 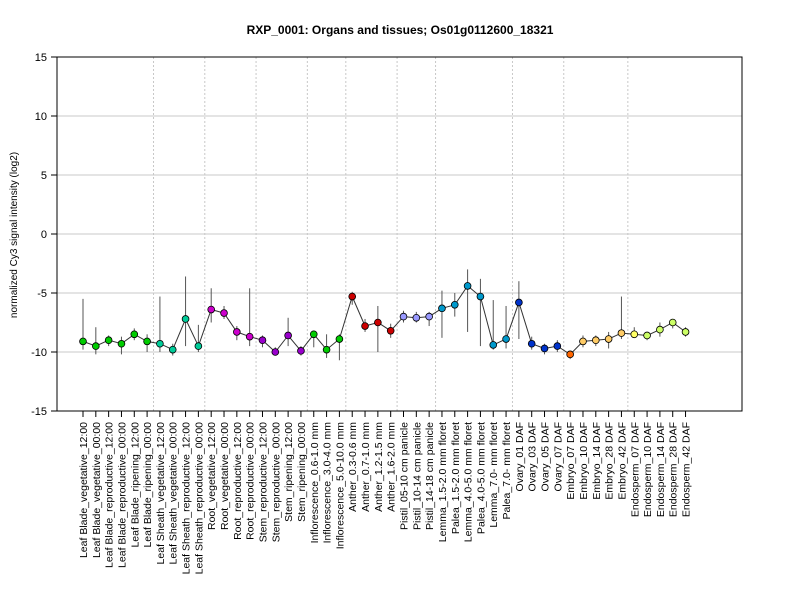 What do you see at coordinates (174, 493) in the screenshot?
I see `x-tick-label: Leaf Sheath_vegetative_00:00` at bounding box center [174, 493].